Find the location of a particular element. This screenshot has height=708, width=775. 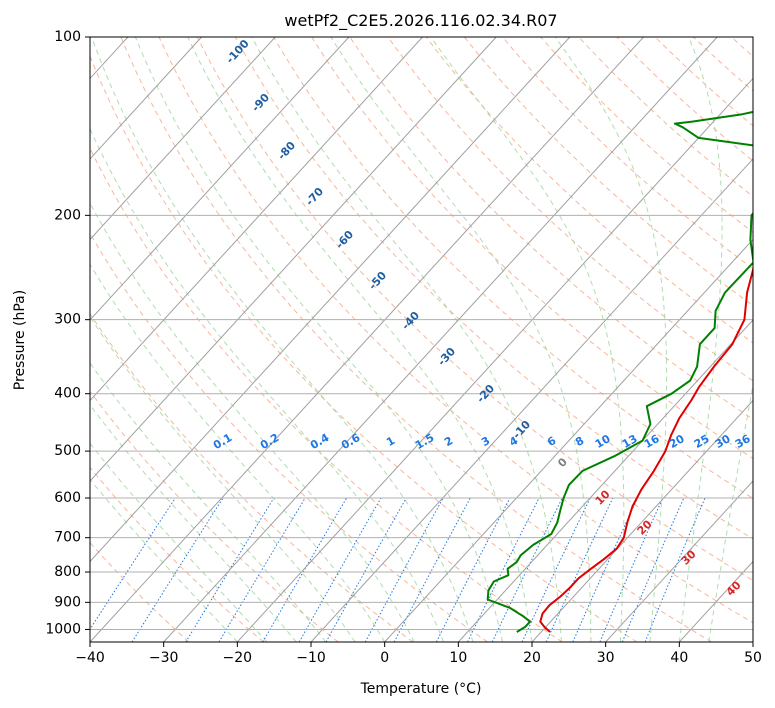

y-tick-label: 100 is located at coordinates (67, 37).